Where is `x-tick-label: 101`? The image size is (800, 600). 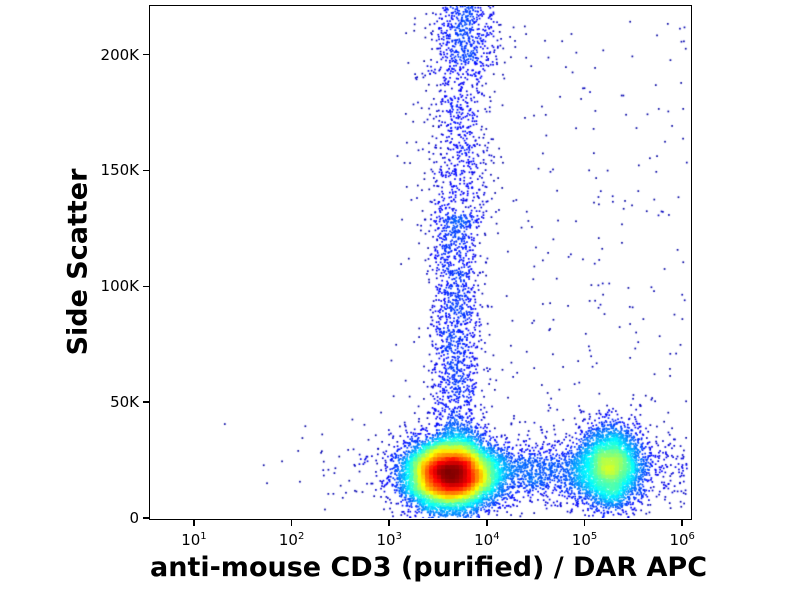
x-tick-label: 101 is located at coordinates (194, 540).